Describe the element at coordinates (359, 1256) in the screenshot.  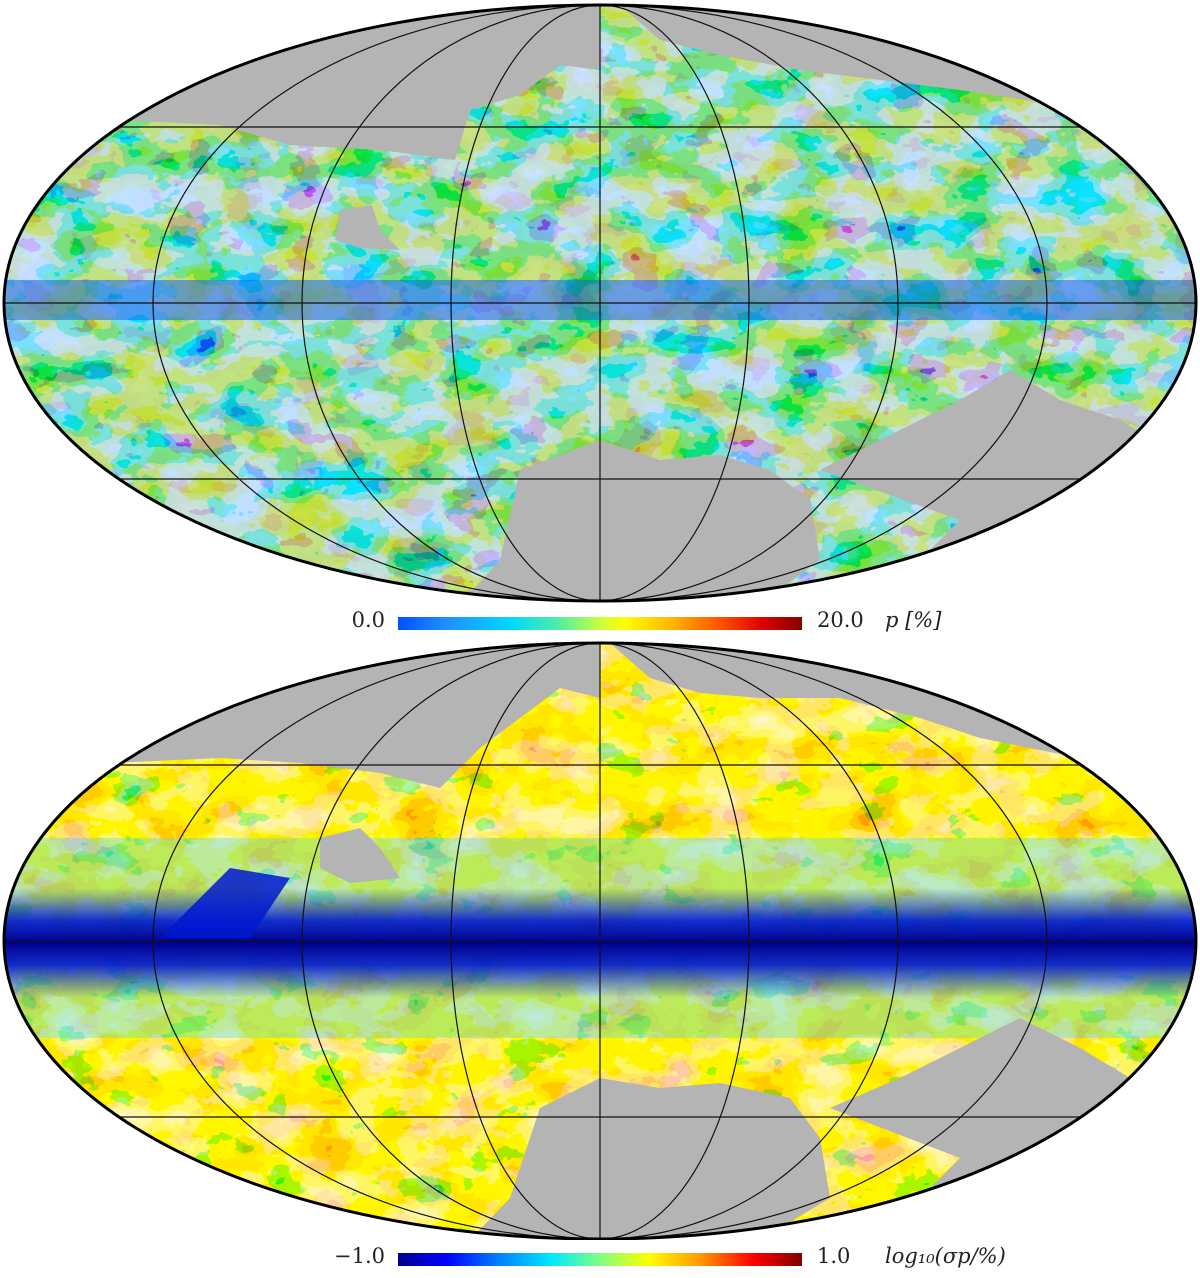
I see `colorbar-min-label: −1.0` at that location.